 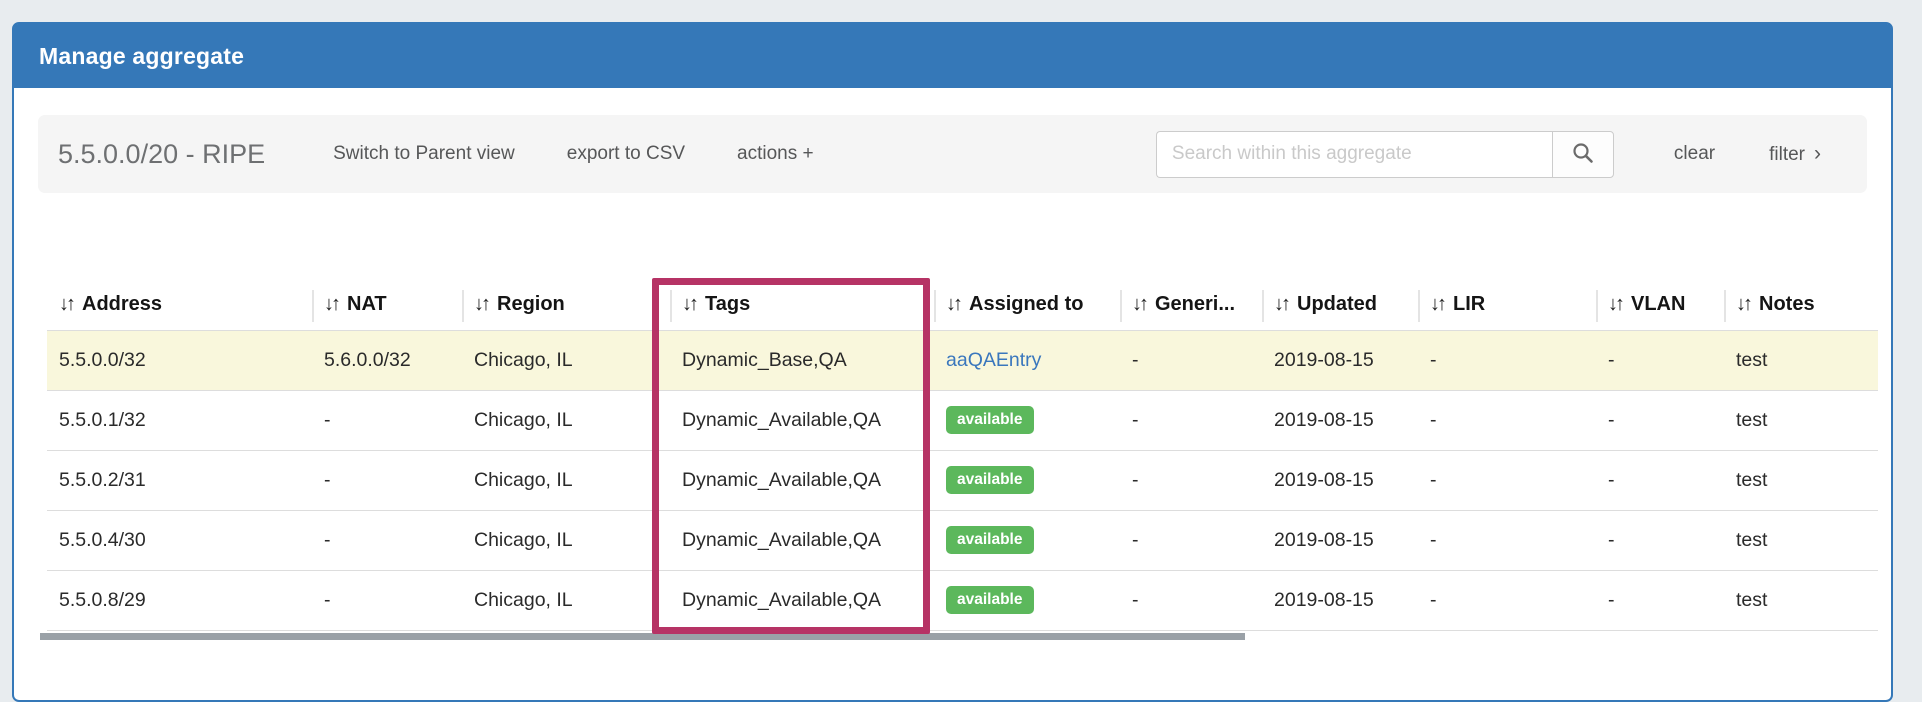 I want to click on search-input, so click(x=1353, y=154).